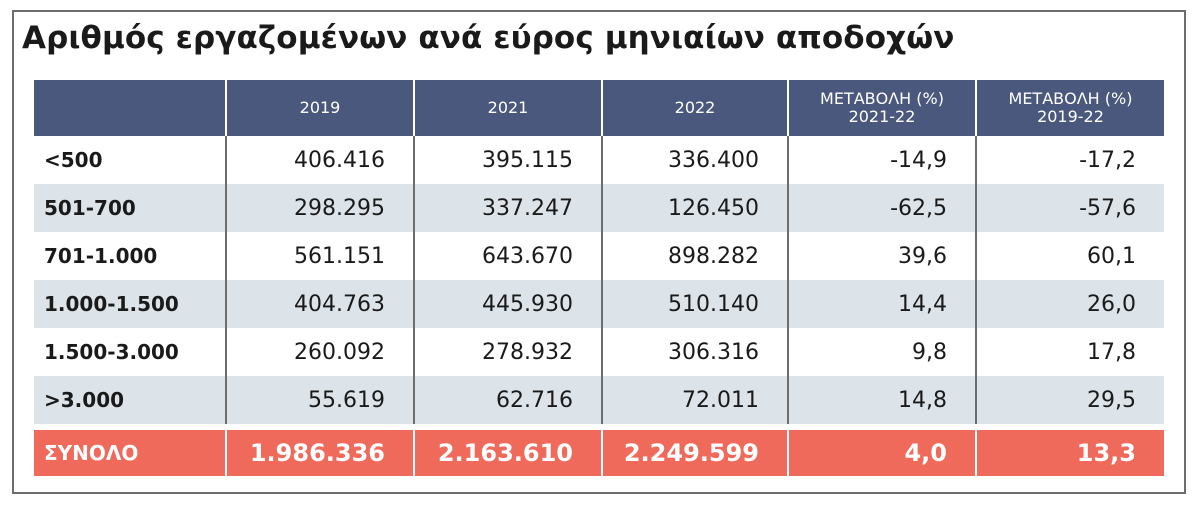 The width and height of the screenshot is (1200, 508). I want to click on cell-change-2019-22: 17,8, so click(1069, 352).